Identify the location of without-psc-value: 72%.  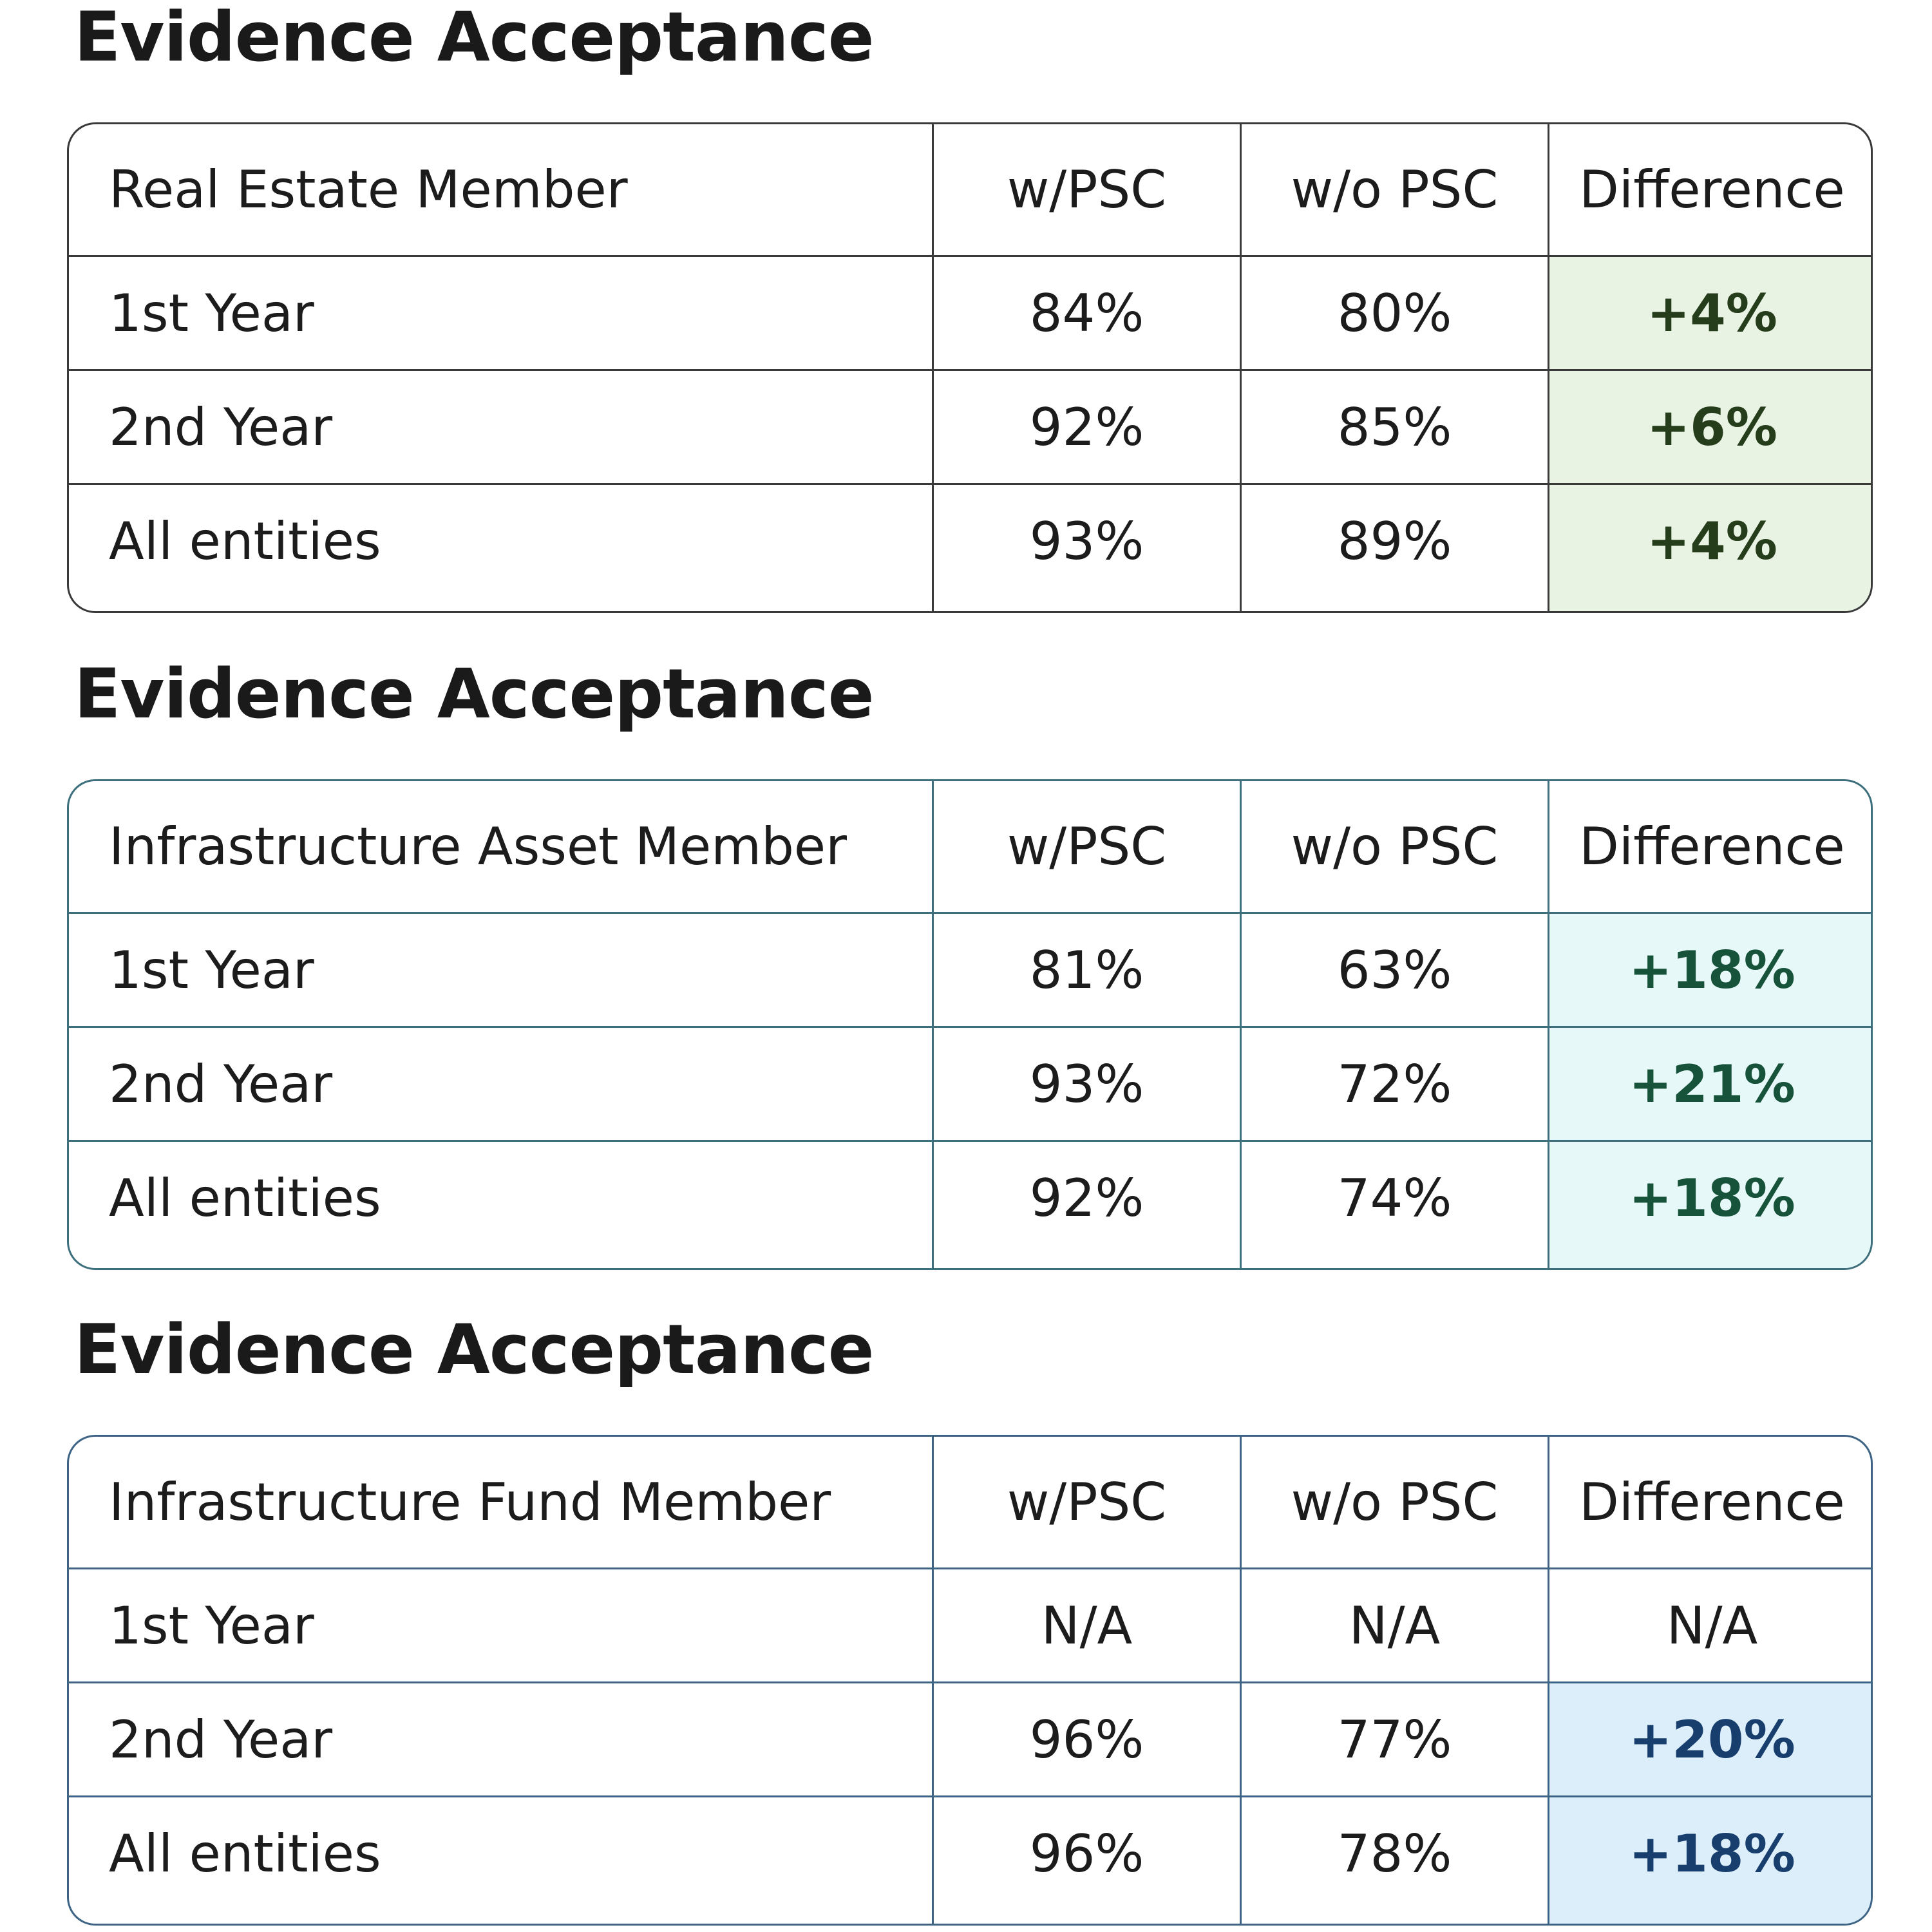
(1394, 1084).